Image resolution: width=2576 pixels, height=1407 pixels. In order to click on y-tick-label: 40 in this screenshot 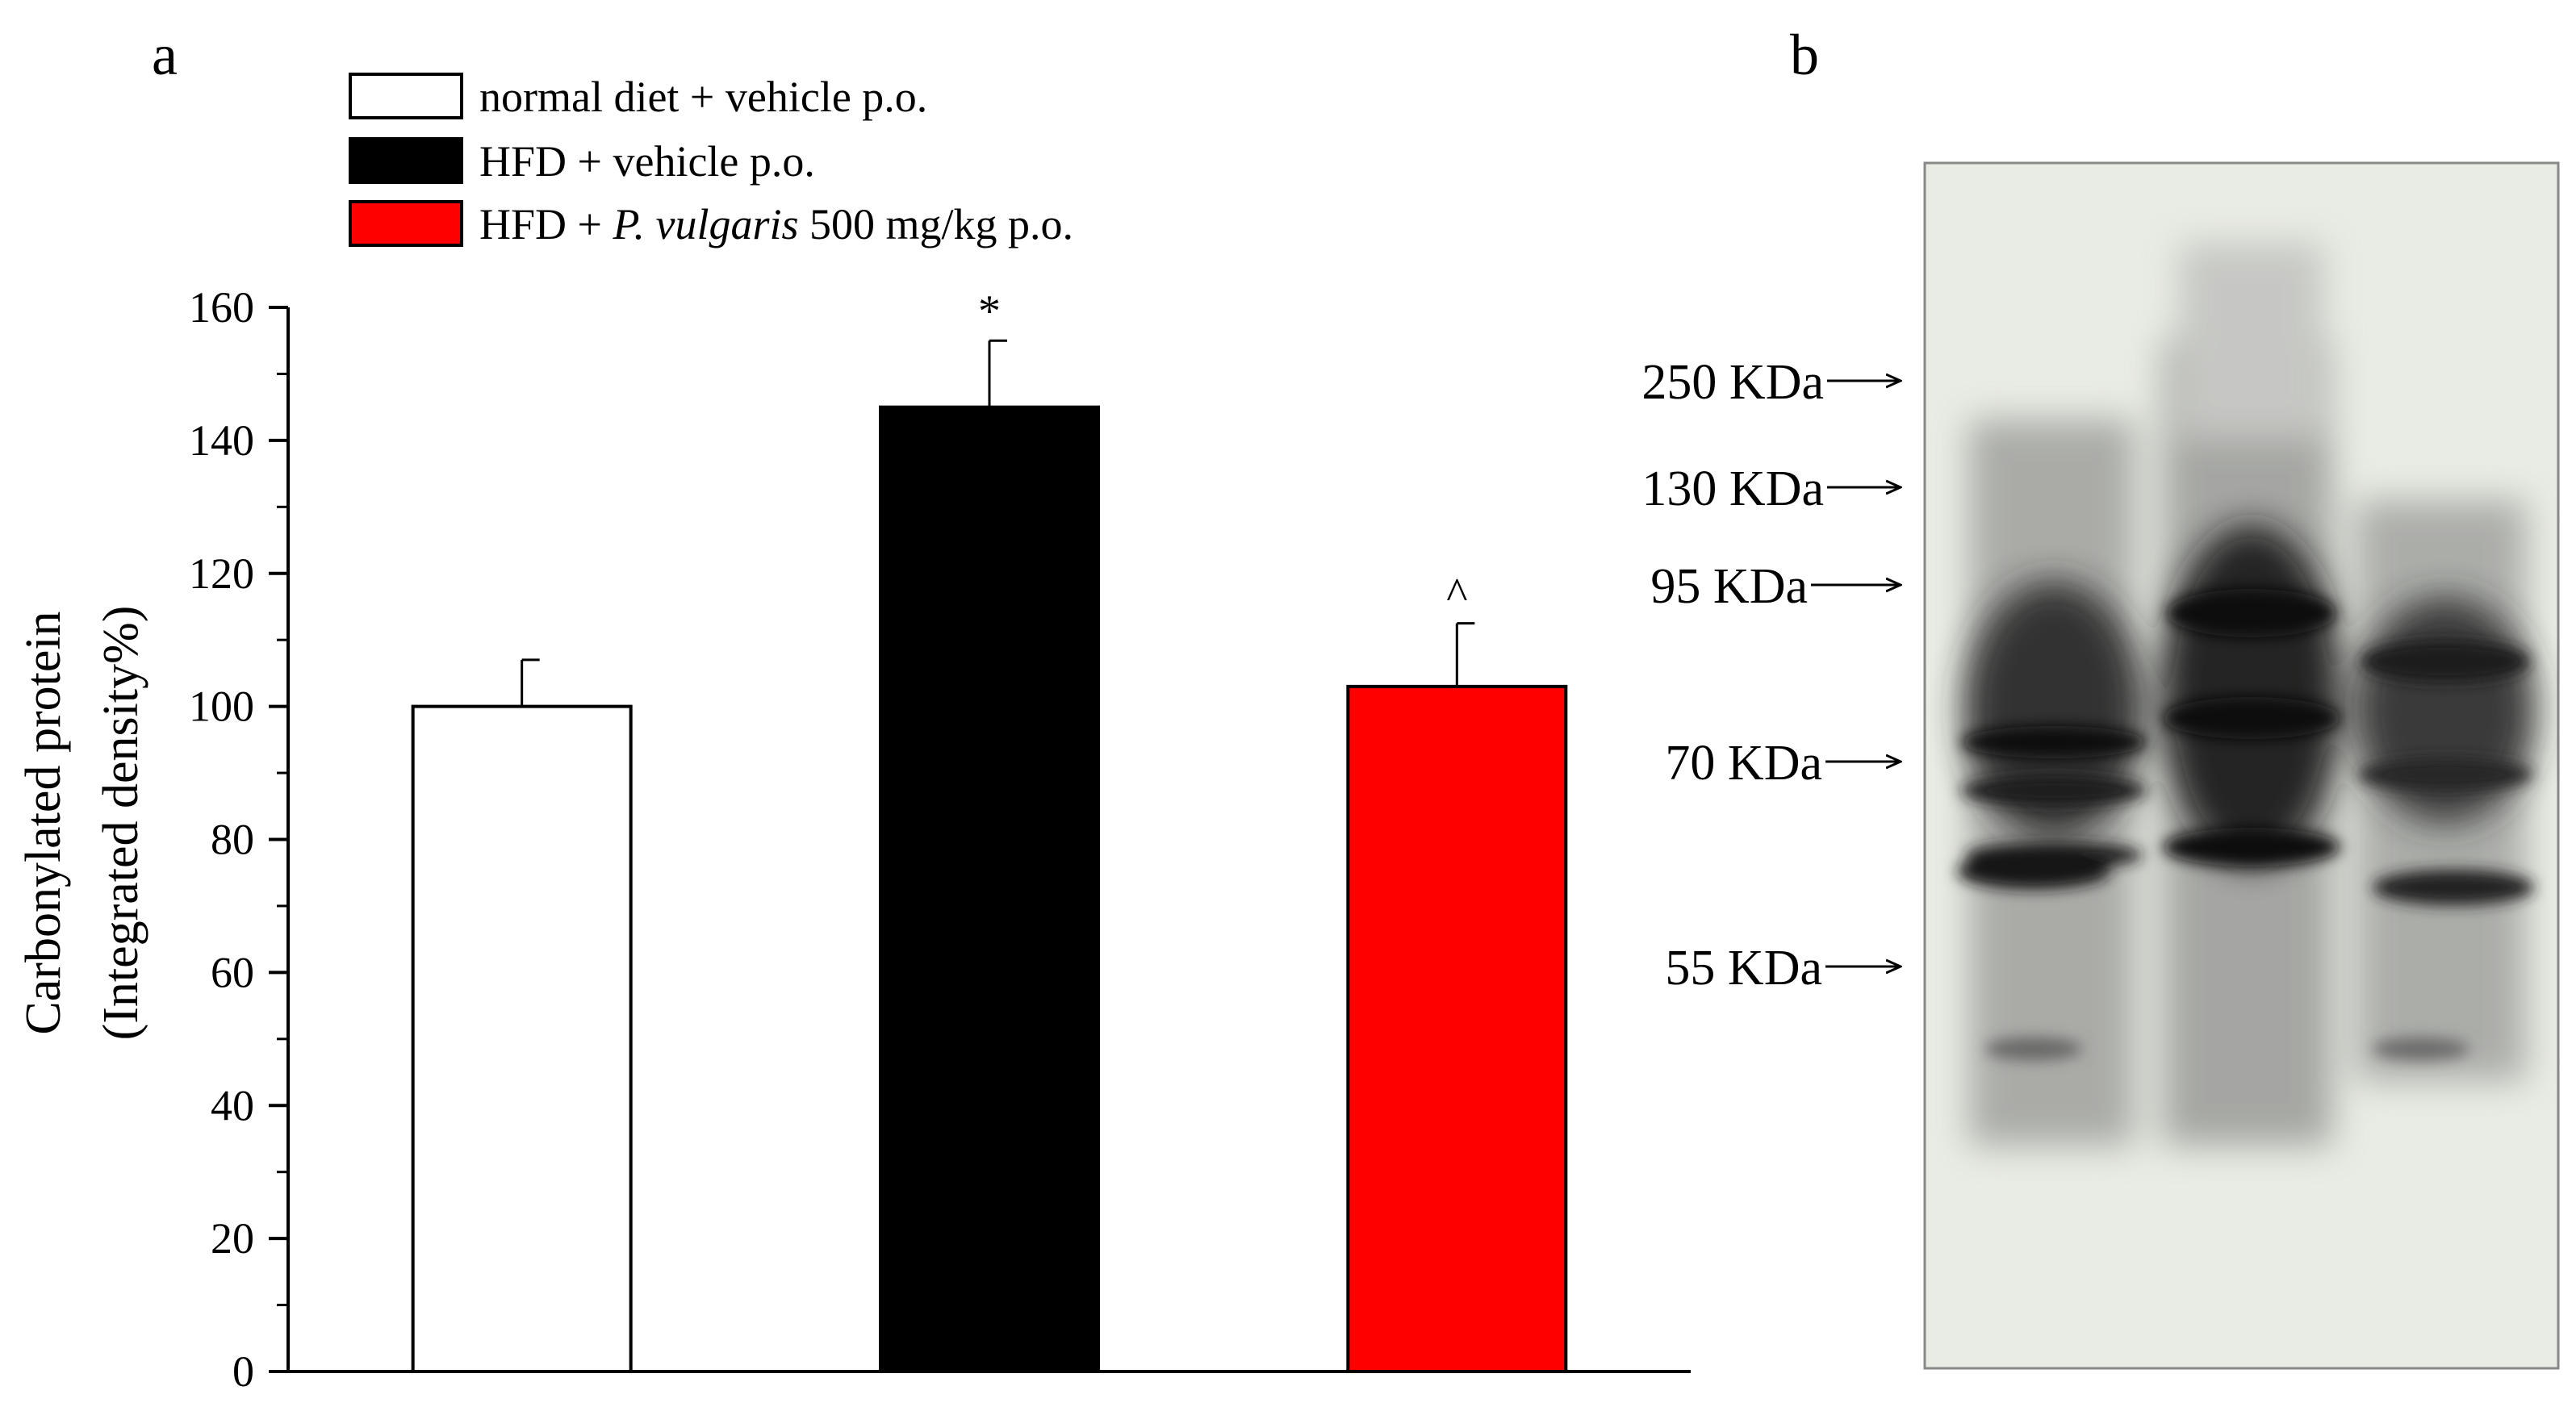, I will do `click(232, 1105)`.